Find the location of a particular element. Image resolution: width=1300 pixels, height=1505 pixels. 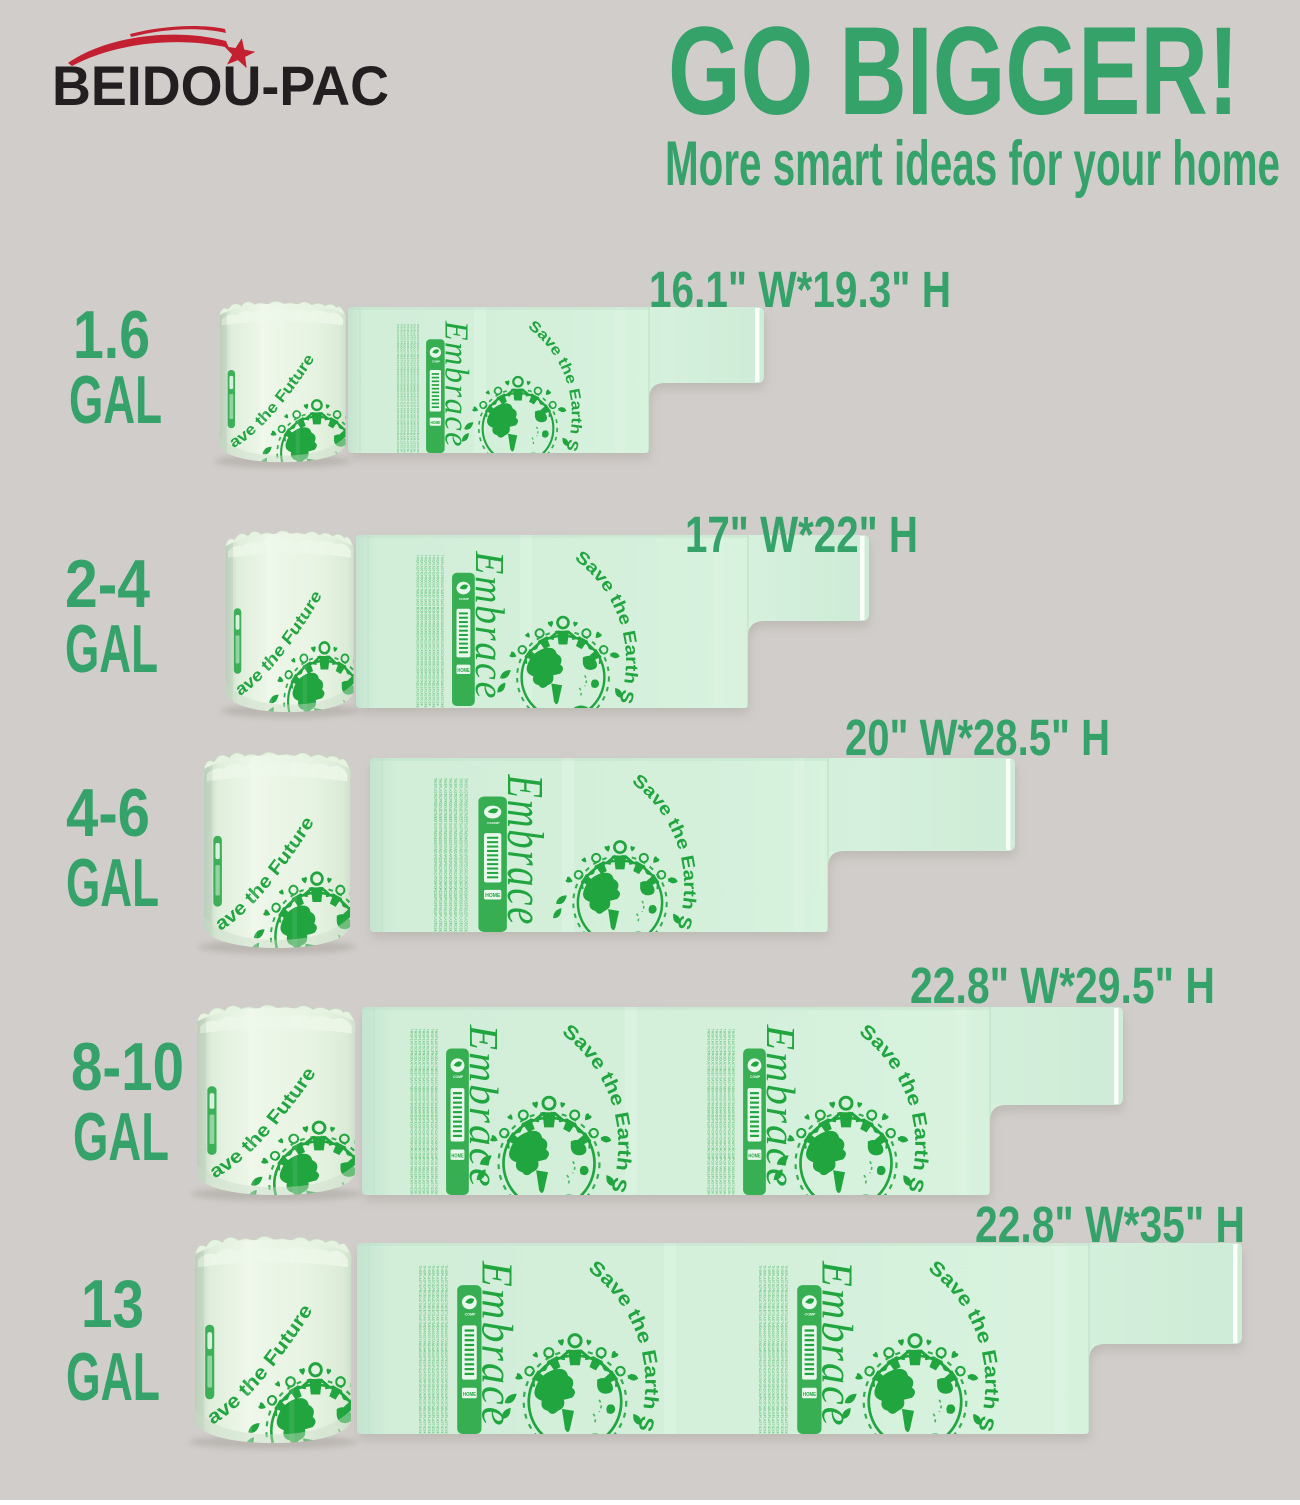

svg-text: 13 is located at coordinates (112, 1304).